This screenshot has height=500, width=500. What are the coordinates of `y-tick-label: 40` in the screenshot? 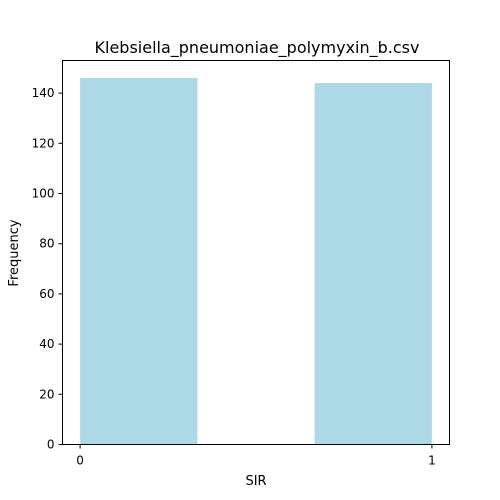 It's located at (46, 344).